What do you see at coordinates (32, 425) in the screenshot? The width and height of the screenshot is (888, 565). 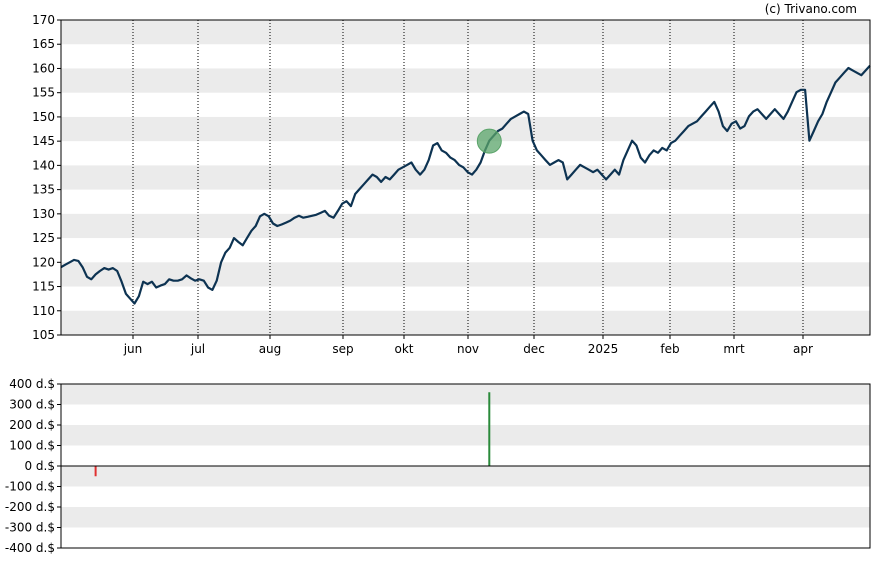 I see `volume-y-tick-label: 200 d.$` at bounding box center [32, 425].